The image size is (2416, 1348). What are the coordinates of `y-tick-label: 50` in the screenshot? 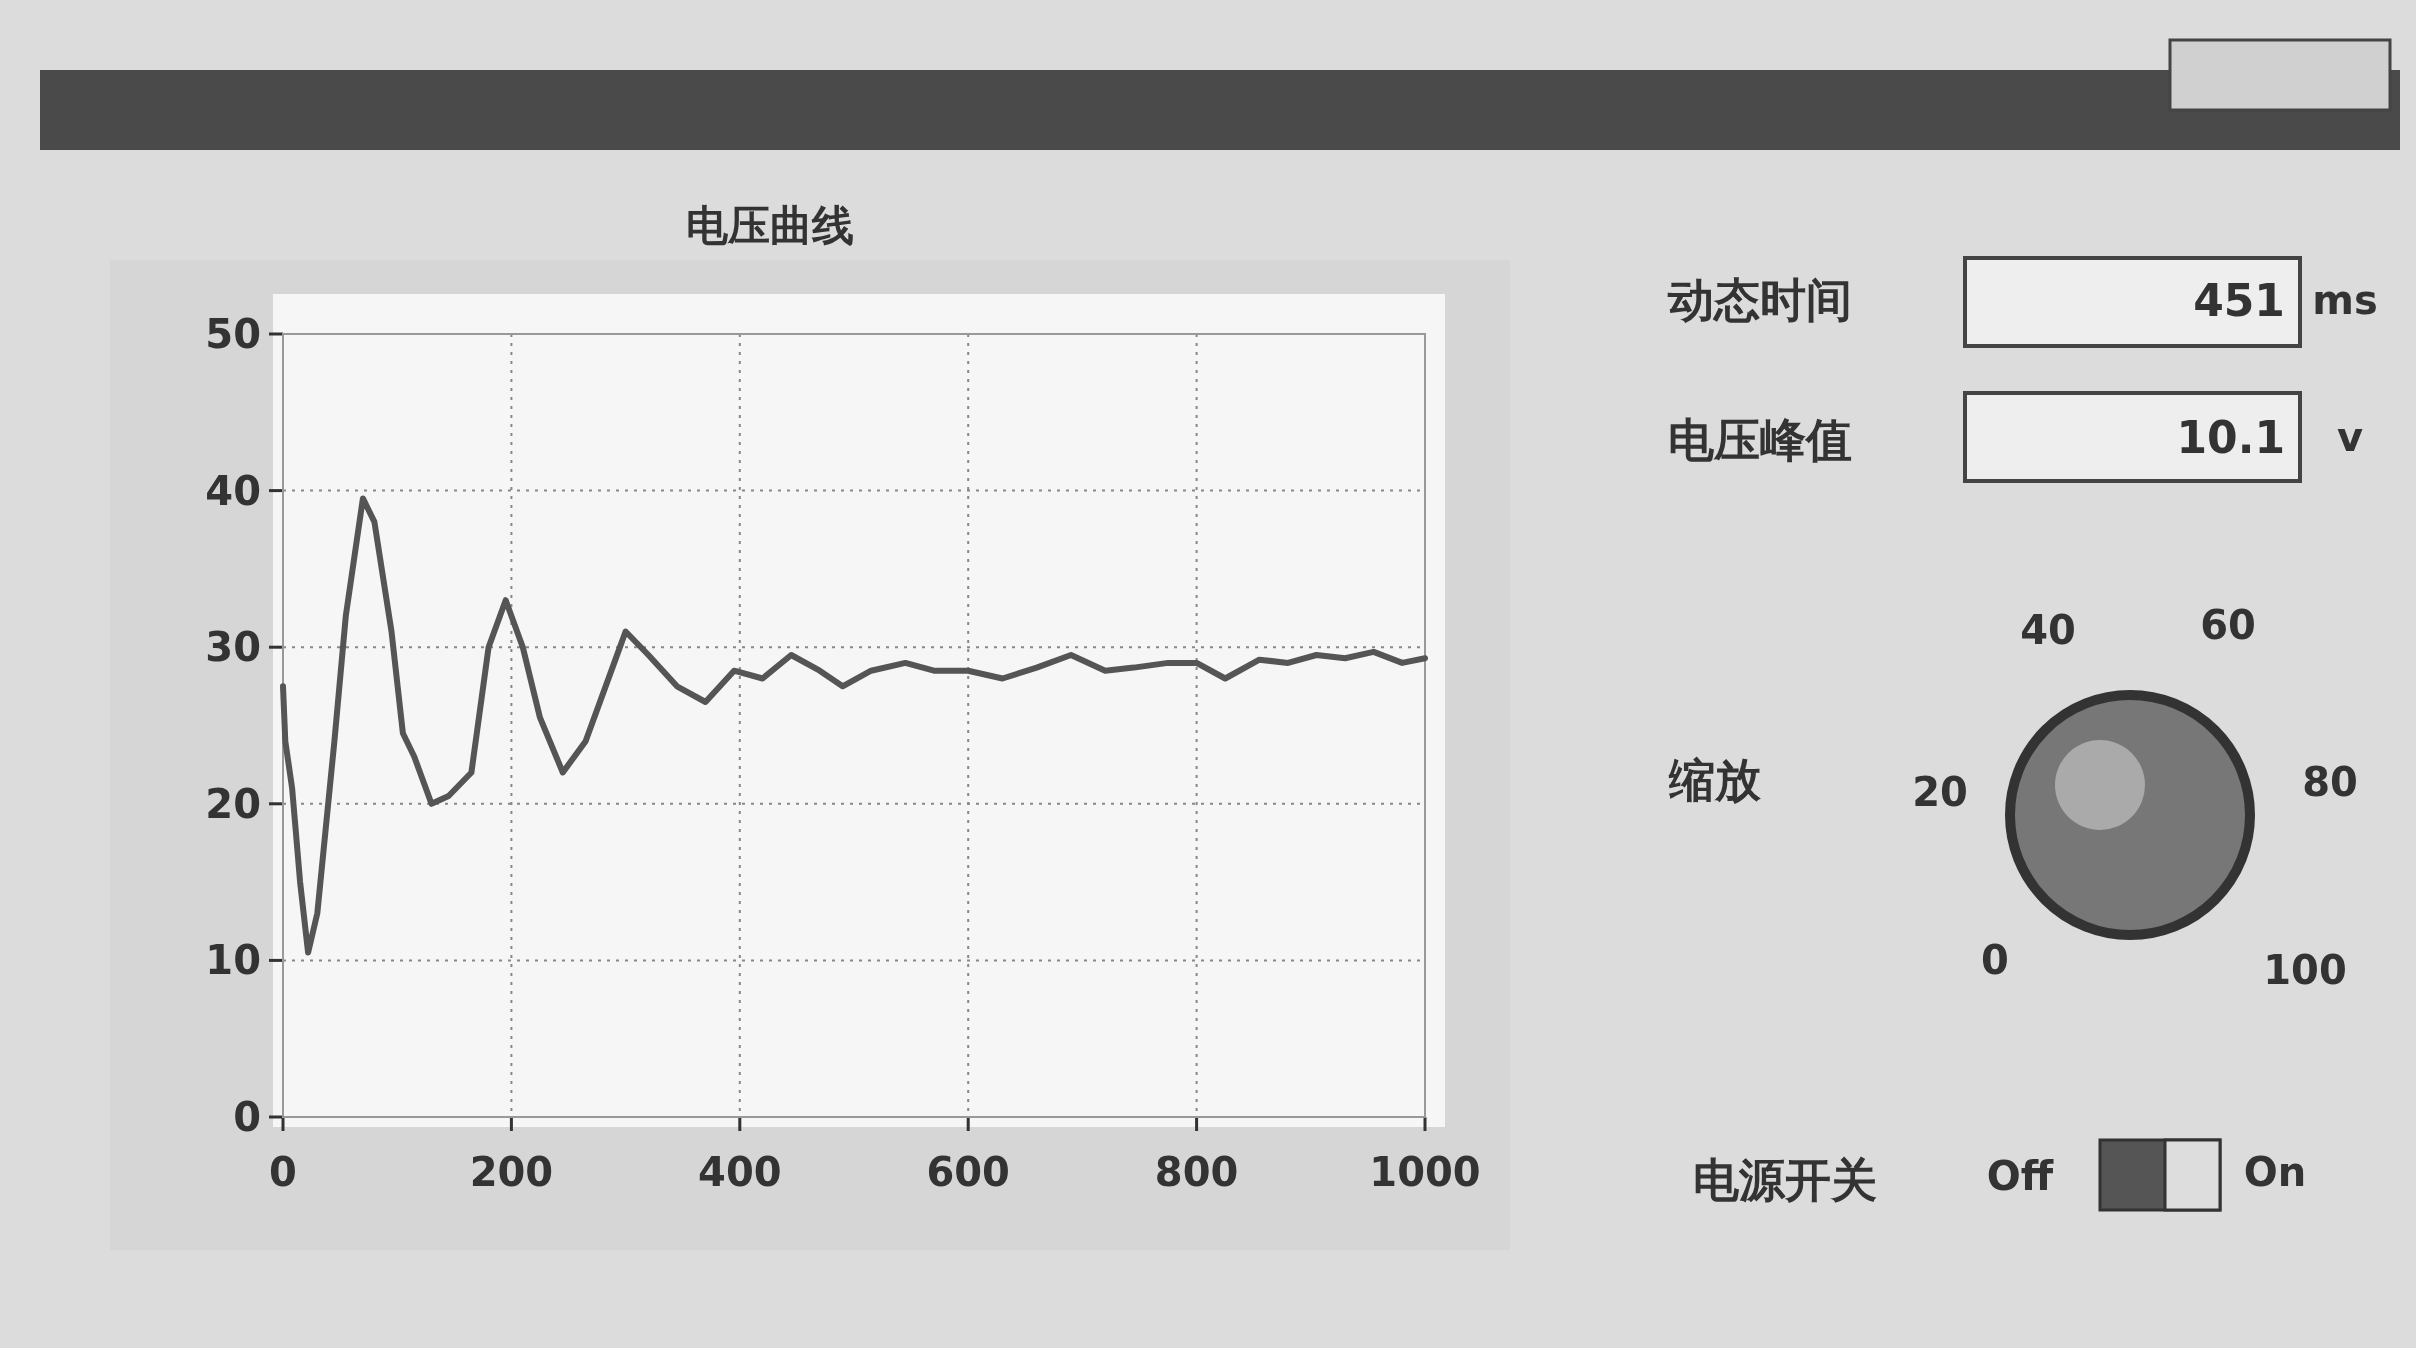 It's located at (233, 334).